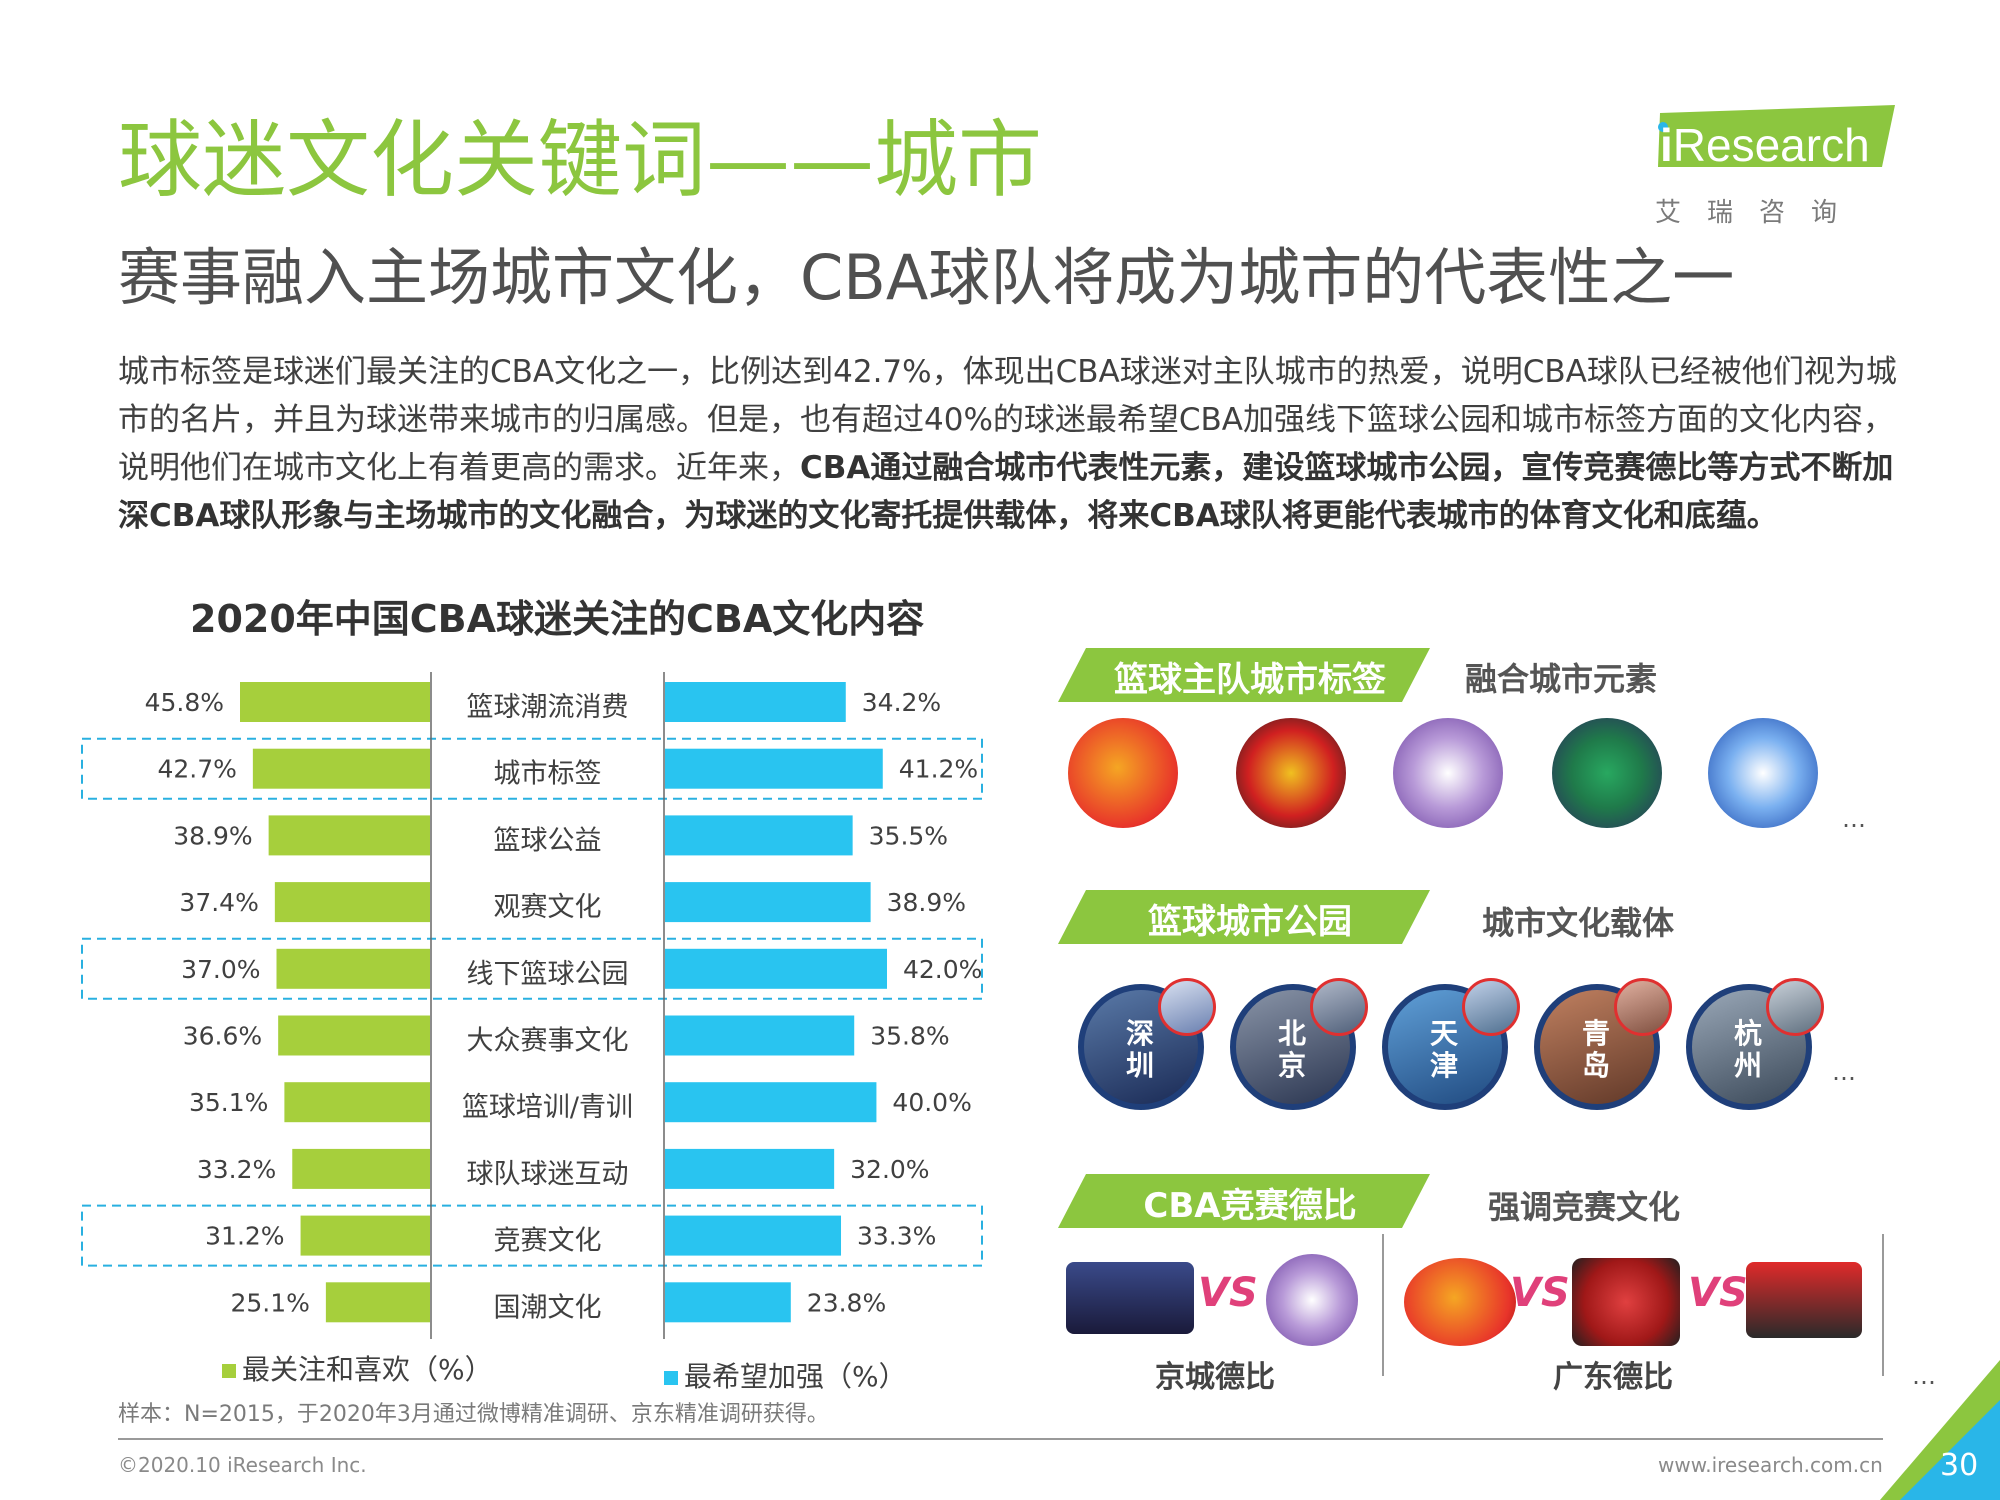 Image resolution: width=2000 pixels, height=1500 pixels. I want to click on copyright-text: ©2020.10 iResearch Inc., so click(242, 1465).